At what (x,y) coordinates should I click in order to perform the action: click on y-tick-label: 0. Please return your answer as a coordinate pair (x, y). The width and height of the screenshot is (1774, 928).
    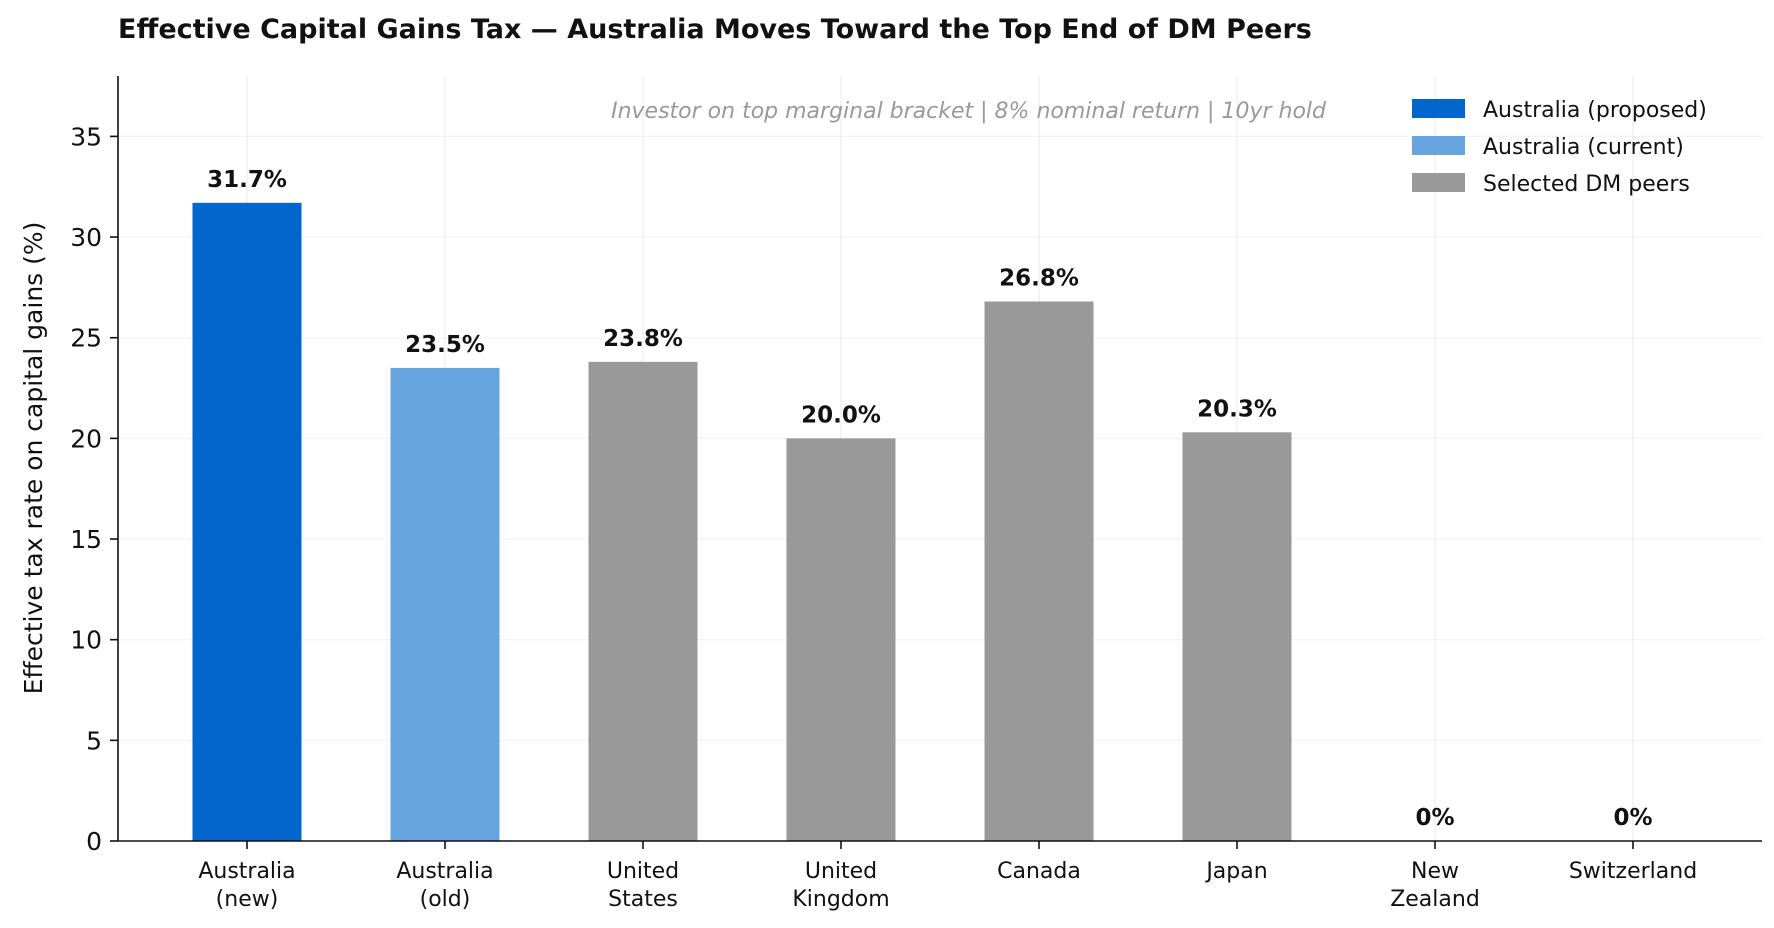
    Looking at the image, I should click on (94, 841).